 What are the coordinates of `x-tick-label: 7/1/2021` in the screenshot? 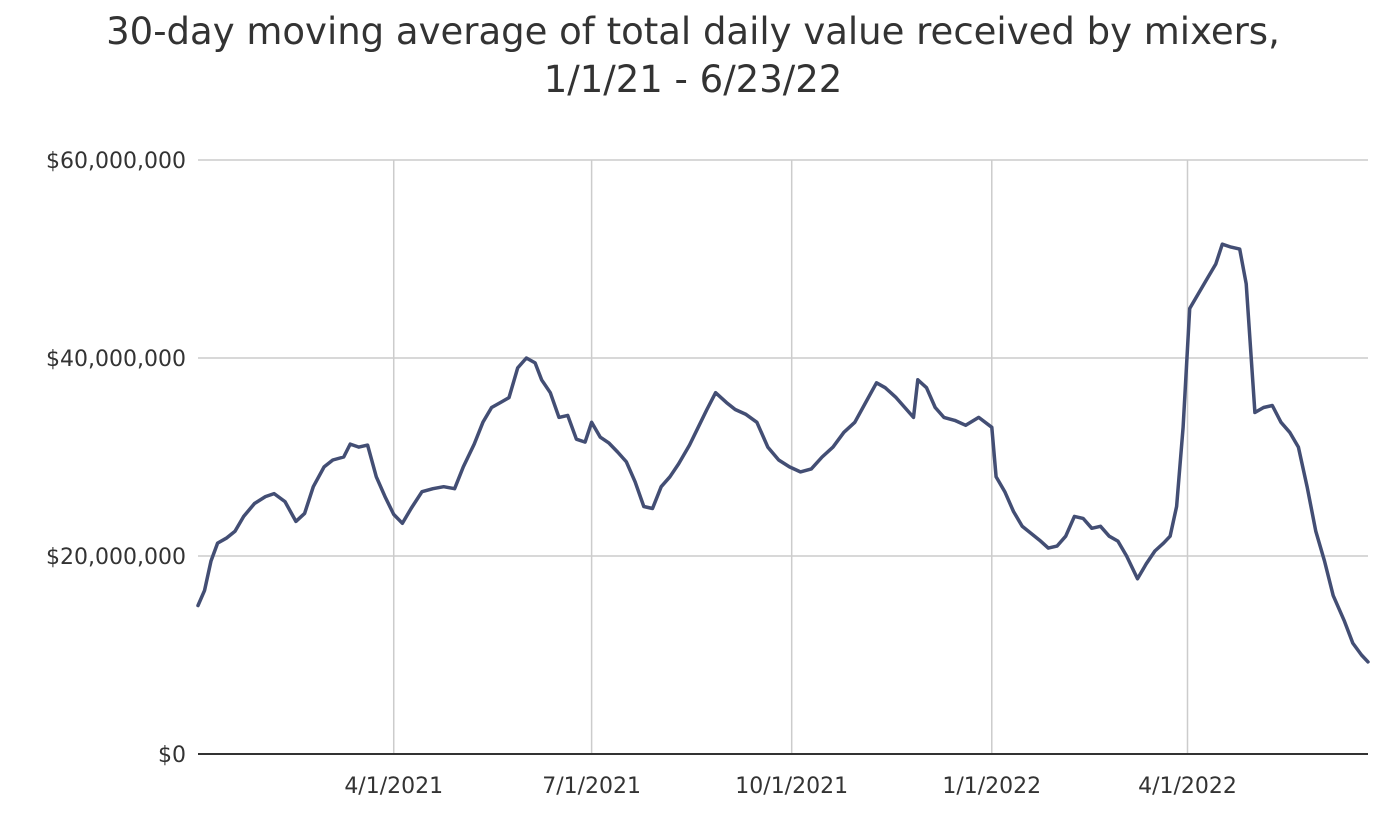 It's located at (591, 786).